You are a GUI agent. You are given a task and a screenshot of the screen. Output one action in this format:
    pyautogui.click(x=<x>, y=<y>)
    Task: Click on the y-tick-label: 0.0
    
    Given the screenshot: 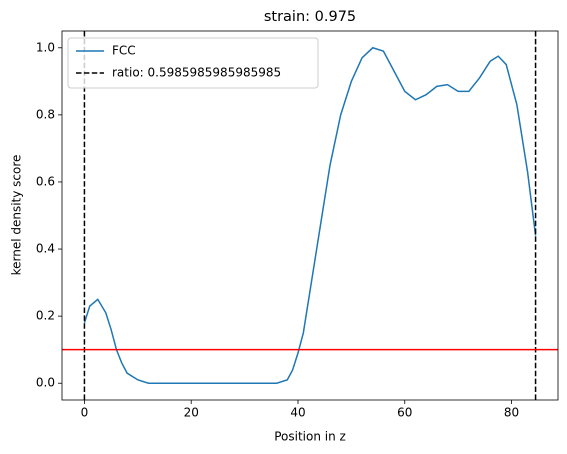 What is the action you would take?
    pyautogui.click(x=45, y=383)
    